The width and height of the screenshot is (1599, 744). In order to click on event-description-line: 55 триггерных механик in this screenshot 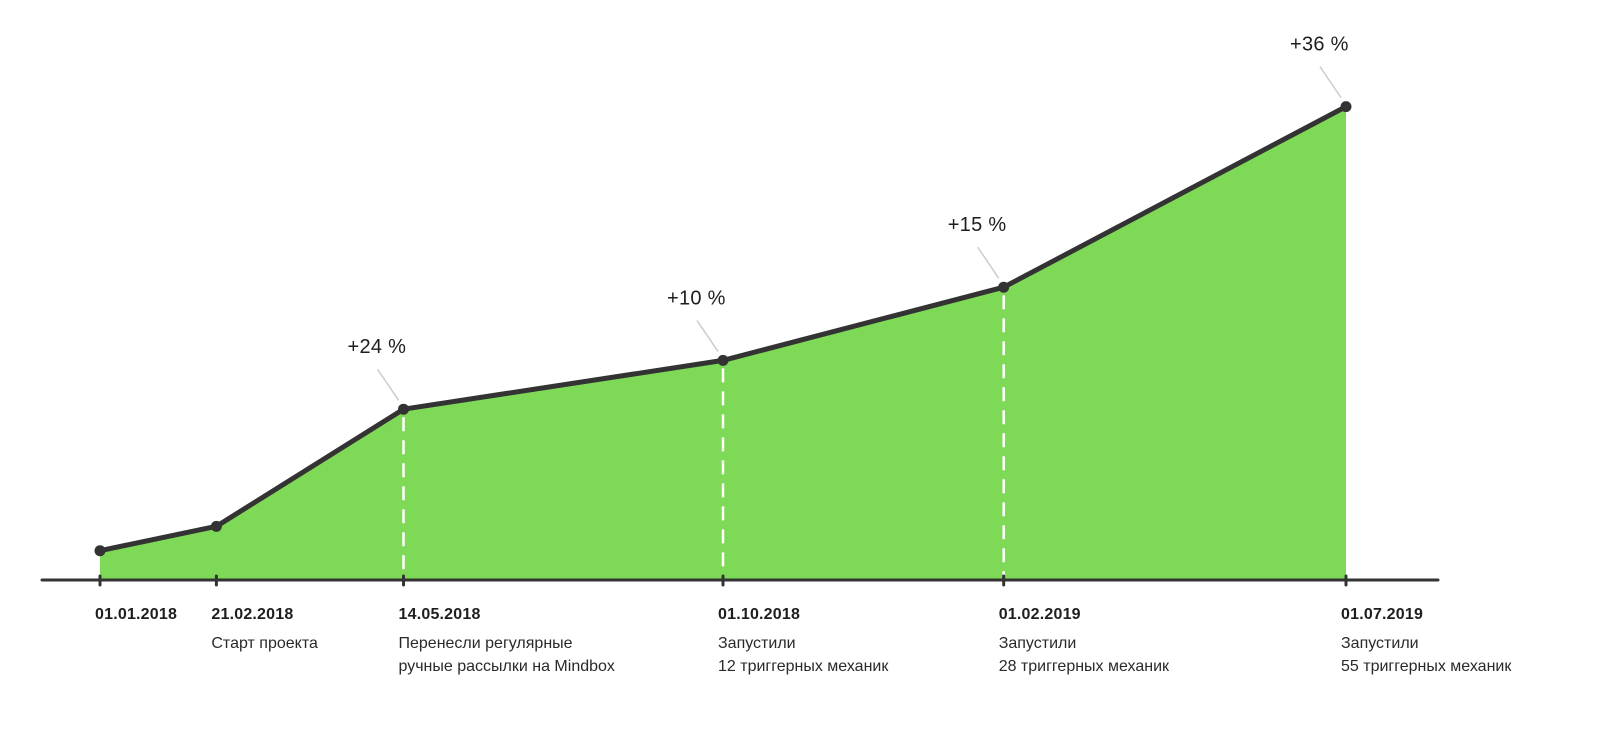, I will do `click(1426, 666)`.